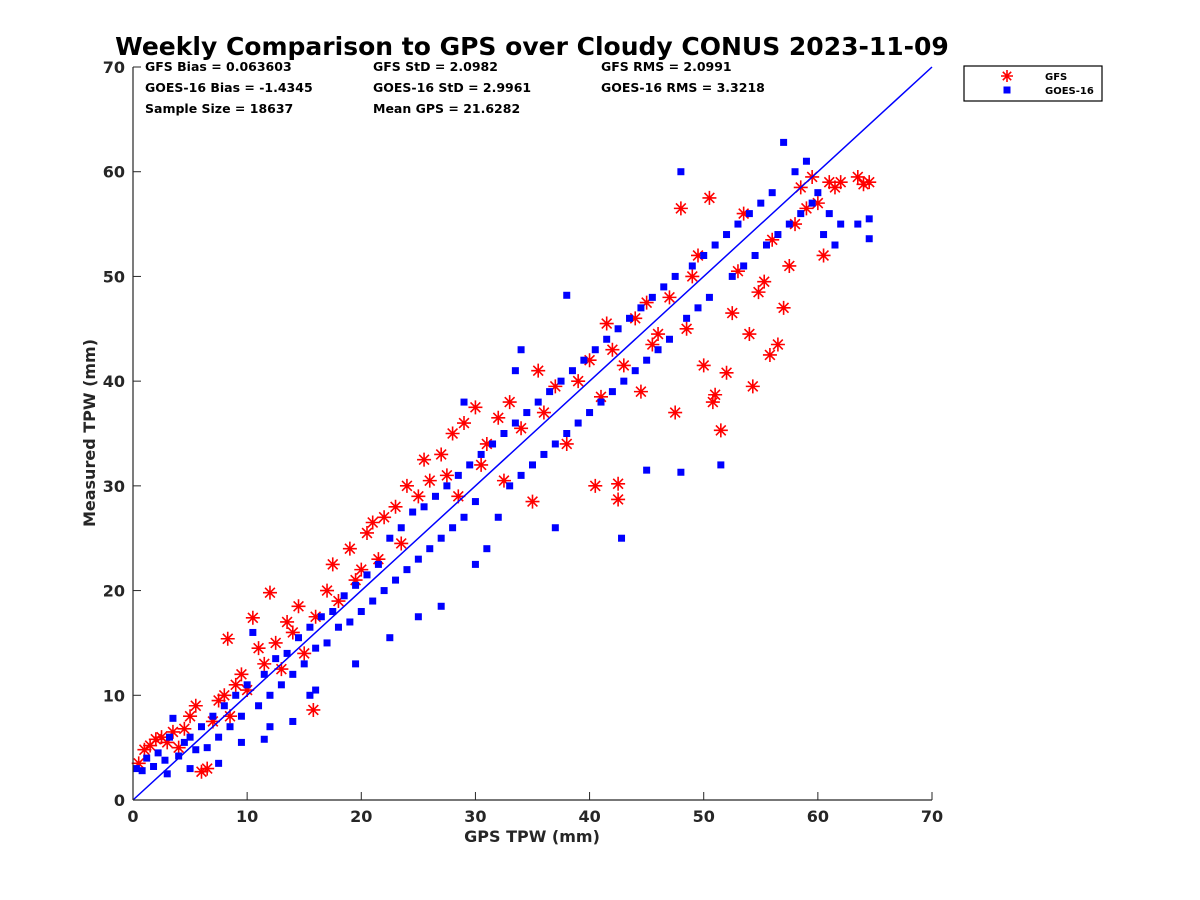  I want to click on stat-text: GOES-16 RMS = 3.3218, so click(683, 87).